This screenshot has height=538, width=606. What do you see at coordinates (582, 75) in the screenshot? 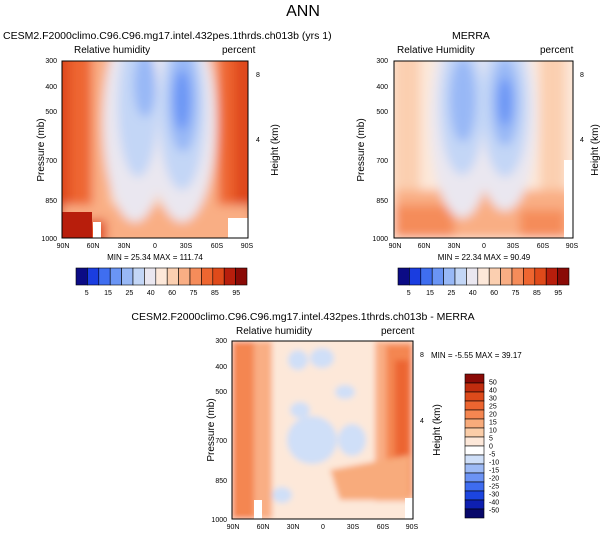
I see `panel-merra-height-tick-8: 8` at bounding box center [582, 75].